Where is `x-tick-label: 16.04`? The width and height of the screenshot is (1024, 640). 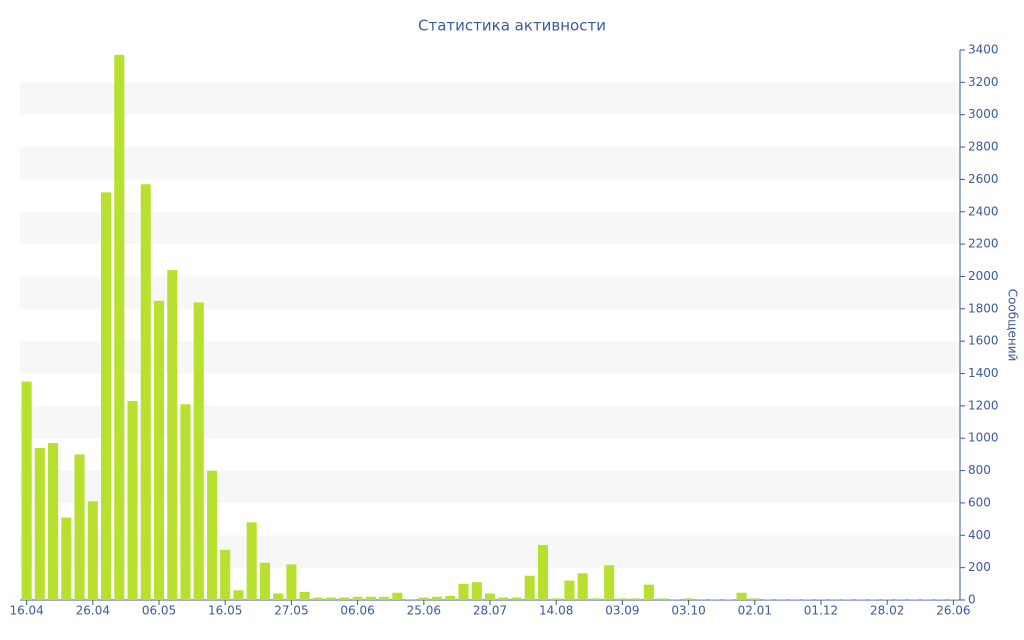 x-tick-label: 16.04 is located at coordinates (26, 611).